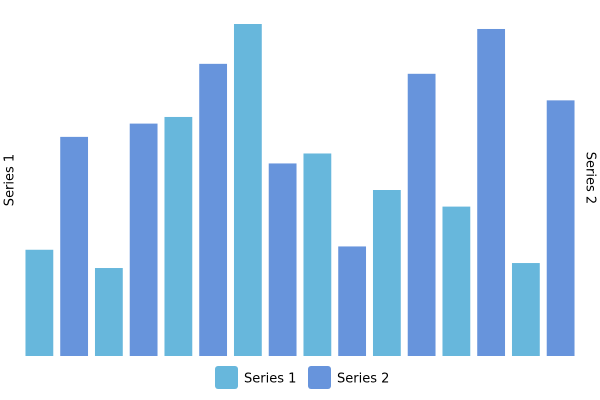 The image size is (600, 400). I want to click on y-axis-title: Series 1, so click(10, 180).